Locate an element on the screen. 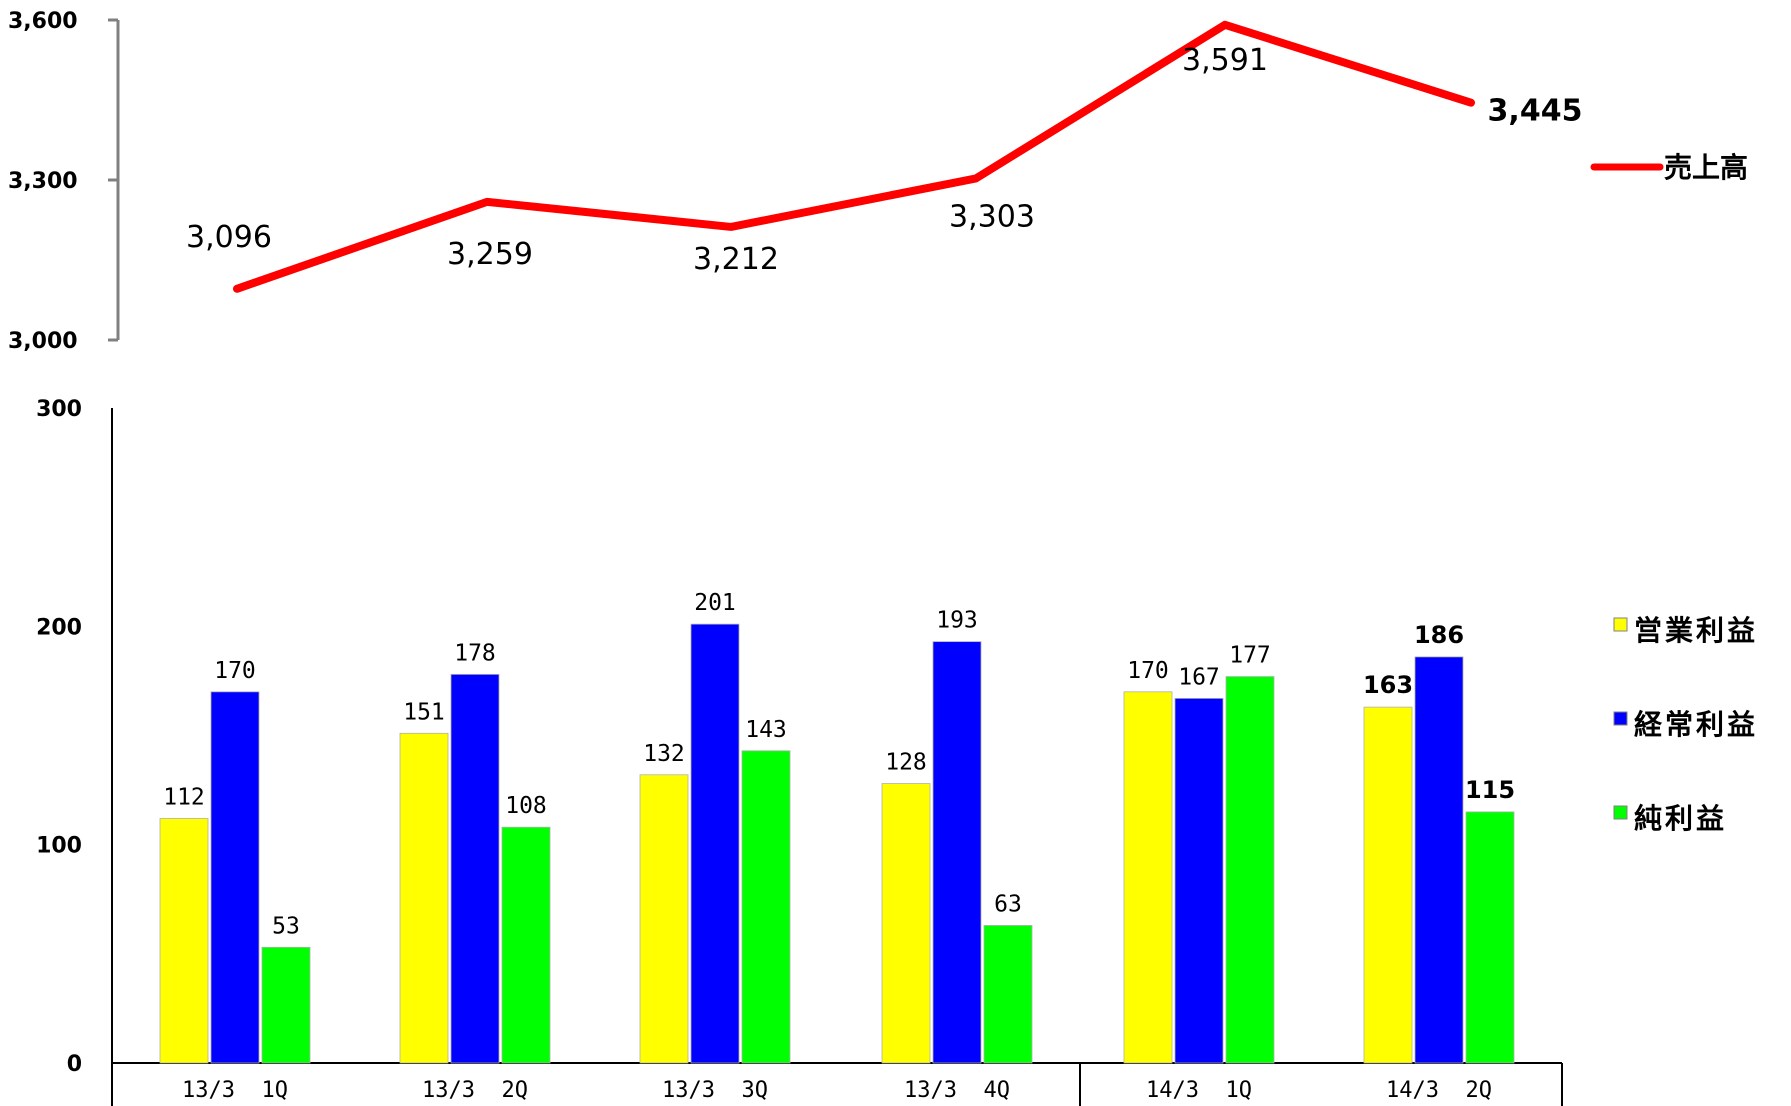 This screenshot has height=1106, width=1791. sales-data-label: 3,212 is located at coordinates (736, 259).